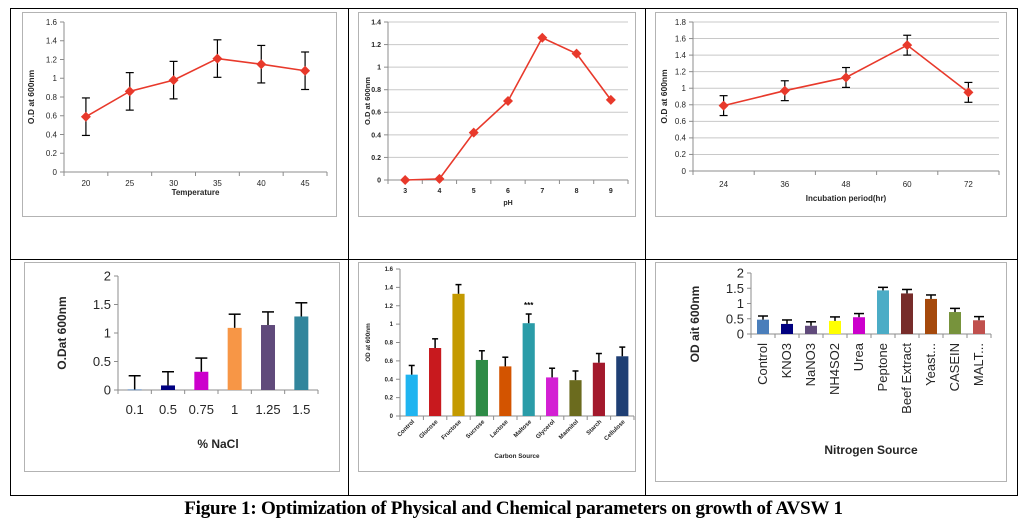 This screenshot has width=1027, height=532. What do you see at coordinates (907, 184) in the screenshot?
I see `x-tick-label: 60` at bounding box center [907, 184].